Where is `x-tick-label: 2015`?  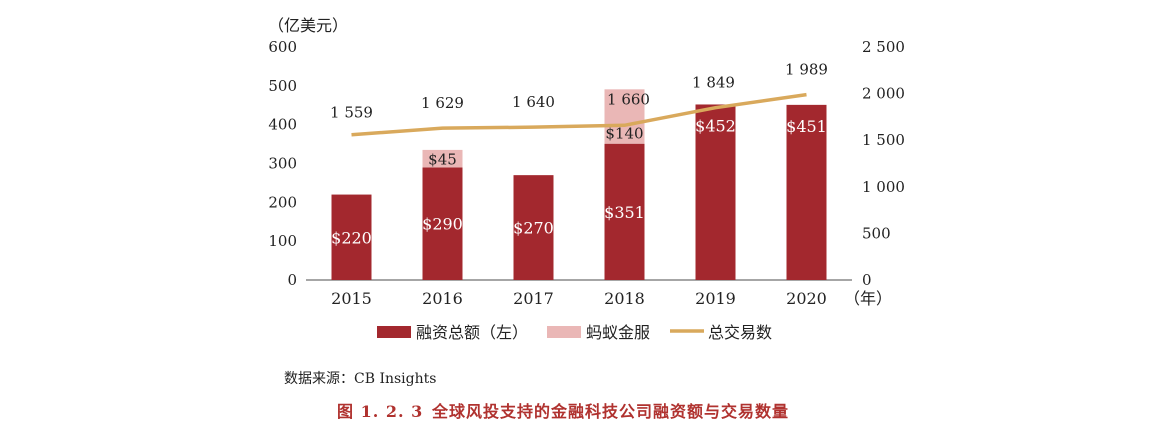 x-tick-label: 2015 is located at coordinates (351, 298).